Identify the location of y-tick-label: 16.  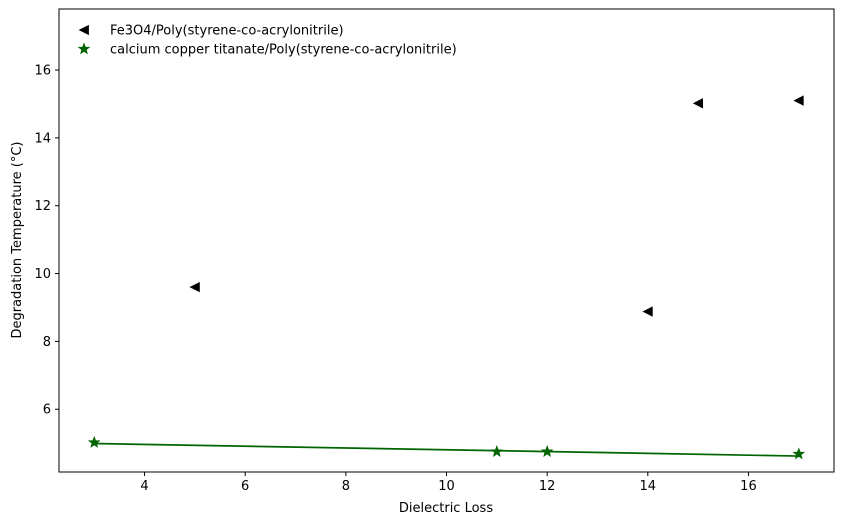
(42, 71).